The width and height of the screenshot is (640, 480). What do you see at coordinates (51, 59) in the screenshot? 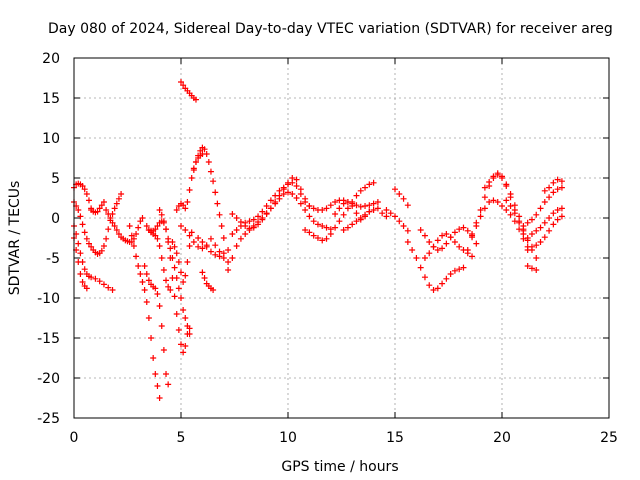
I see `y-tick-label: 20` at bounding box center [51, 59].